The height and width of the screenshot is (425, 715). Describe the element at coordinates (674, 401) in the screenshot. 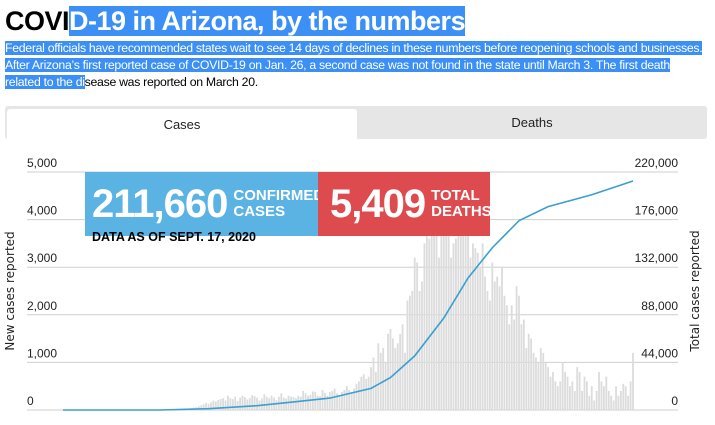

I see `y2-tick-label: 0` at that location.